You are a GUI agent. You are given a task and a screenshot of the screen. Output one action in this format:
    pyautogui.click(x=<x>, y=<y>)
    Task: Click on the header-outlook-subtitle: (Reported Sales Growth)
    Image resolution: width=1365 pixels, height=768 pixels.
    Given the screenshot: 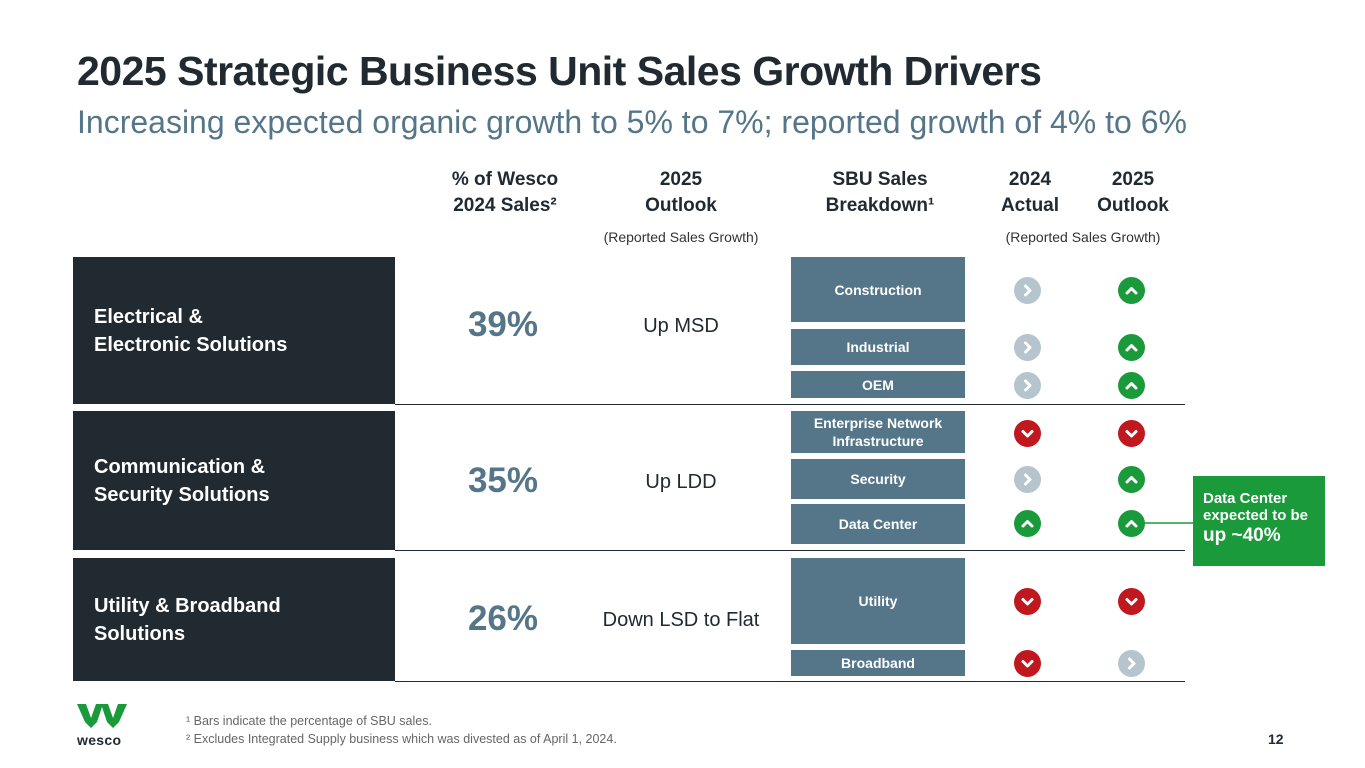 What is the action you would take?
    pyautogui.click(x=681, y=237)
    